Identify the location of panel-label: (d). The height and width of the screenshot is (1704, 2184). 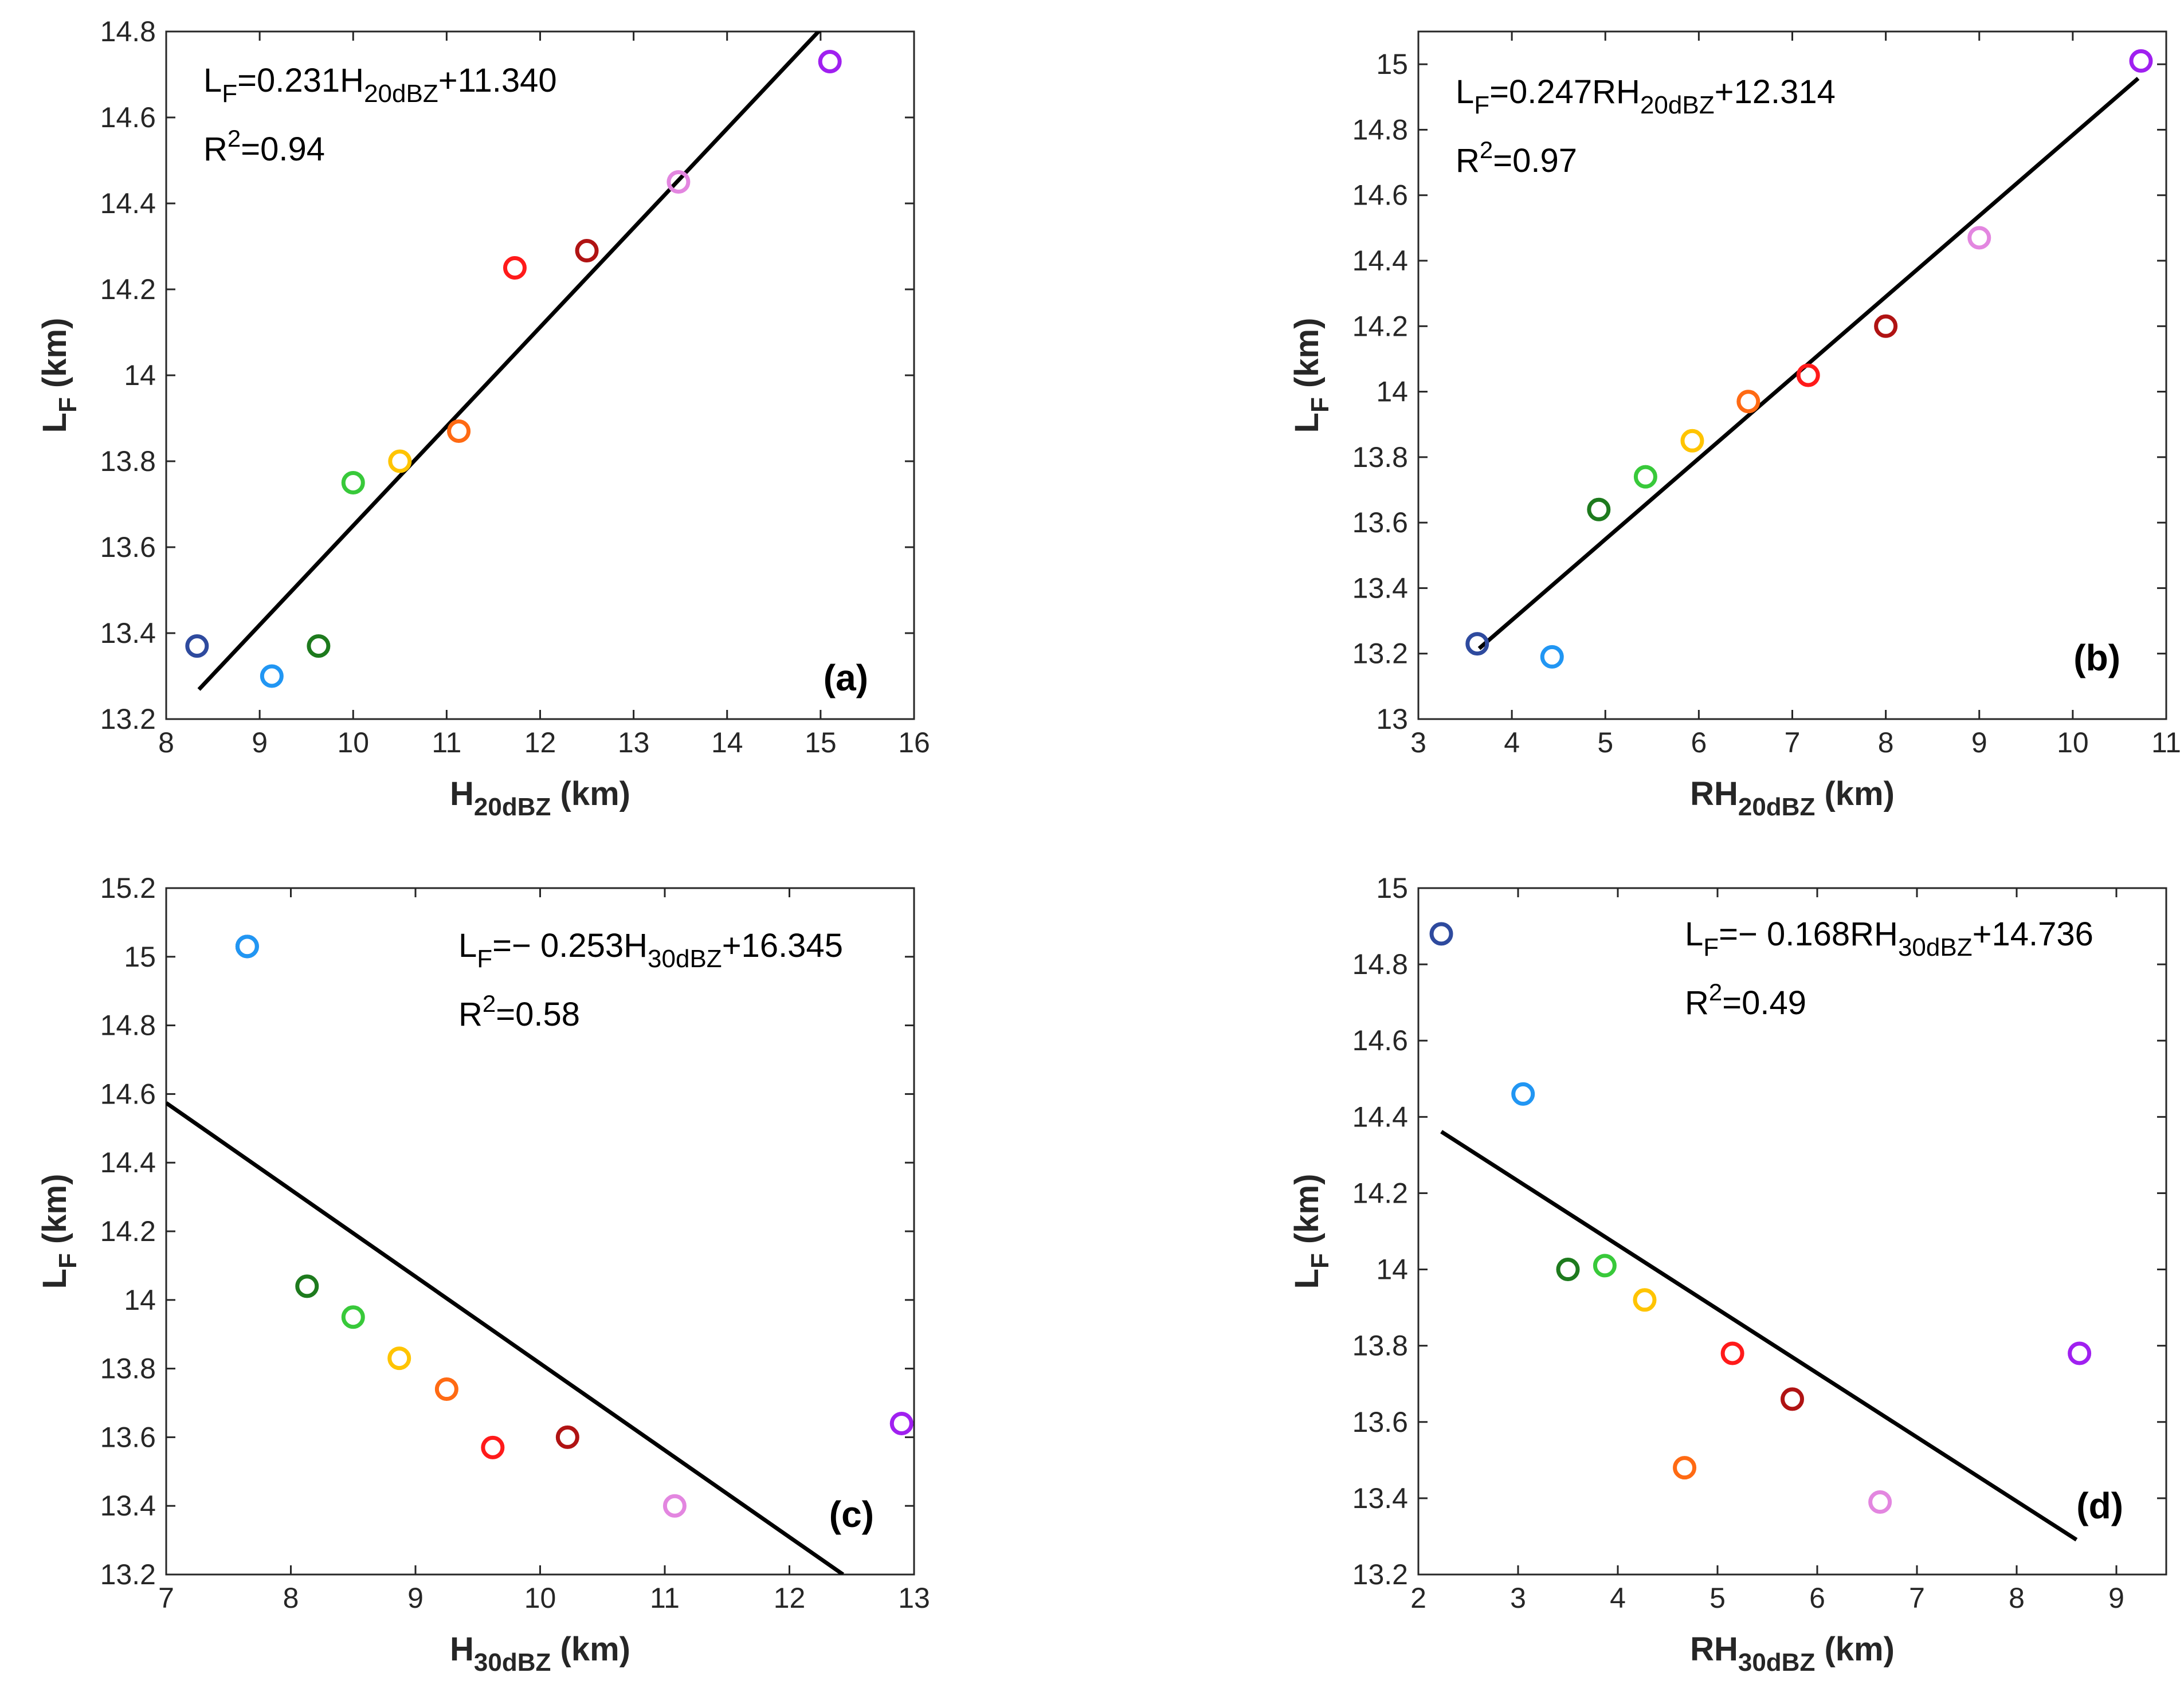
(2099, 1505).